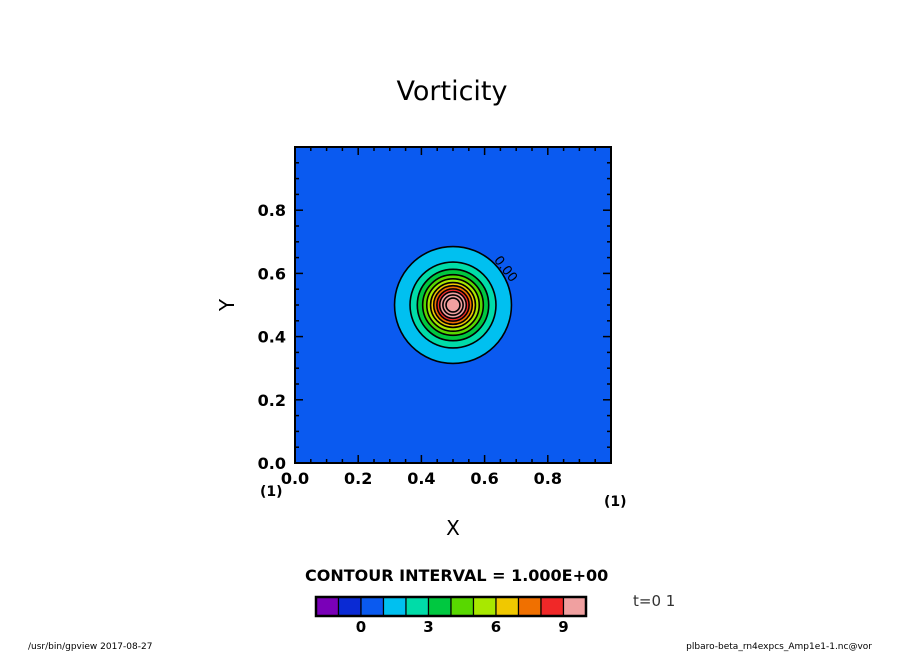  I want to click on x-tick-label: 0.2, so click(358, 478).